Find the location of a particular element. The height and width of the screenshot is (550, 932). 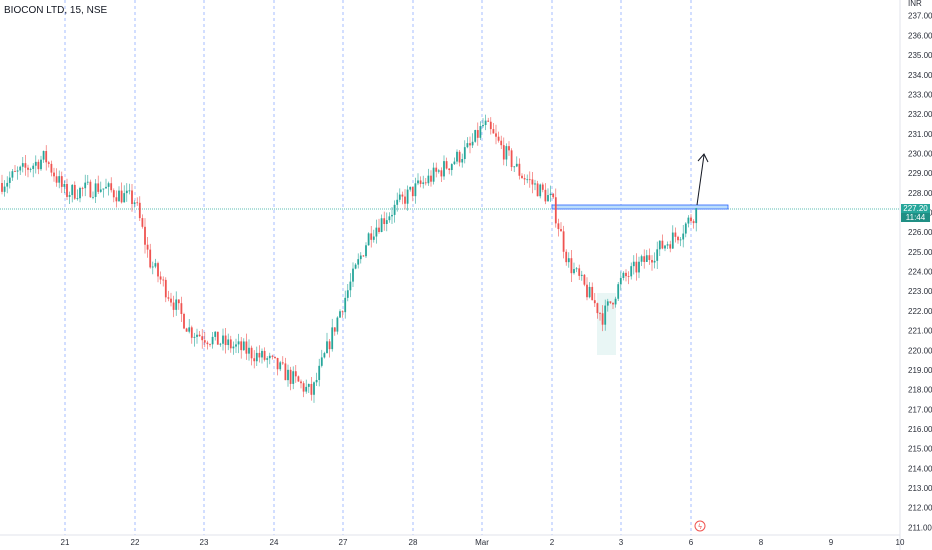

price-tick-label: 219.00 is located at coordinates (920, 370).